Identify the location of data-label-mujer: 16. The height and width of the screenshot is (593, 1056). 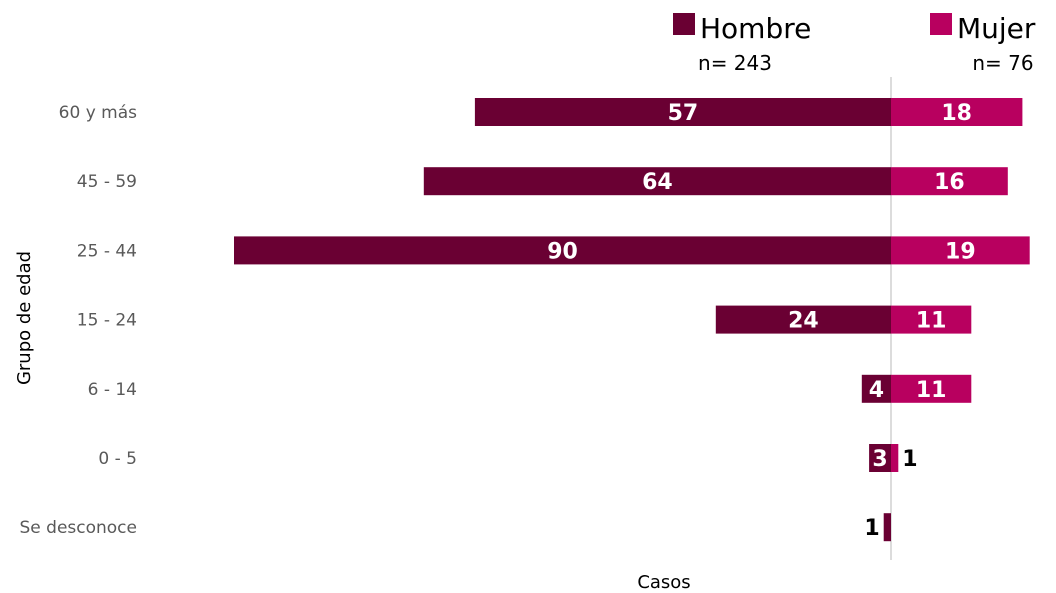
(949, 182).